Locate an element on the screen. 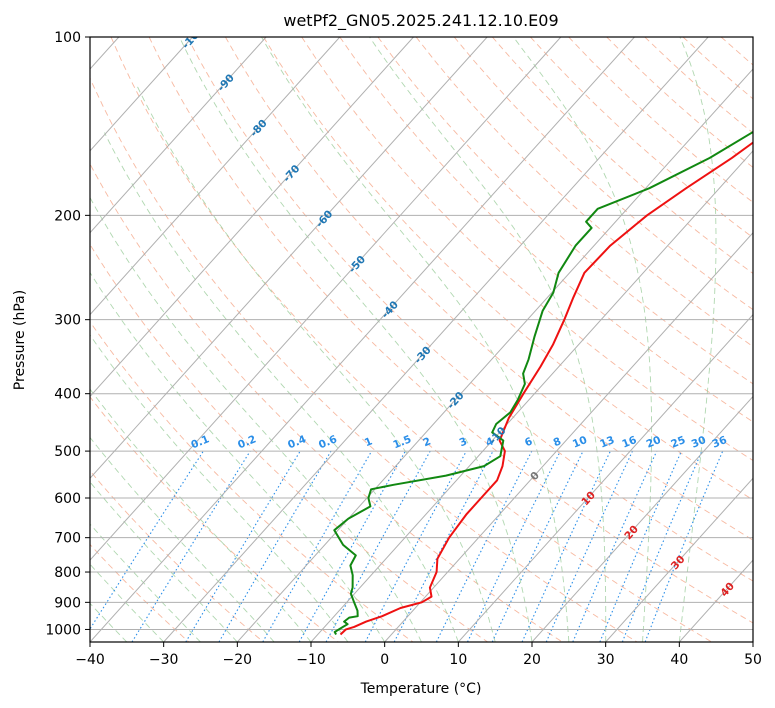  x-tick-label: 50 is located at coordinates (753, 660).